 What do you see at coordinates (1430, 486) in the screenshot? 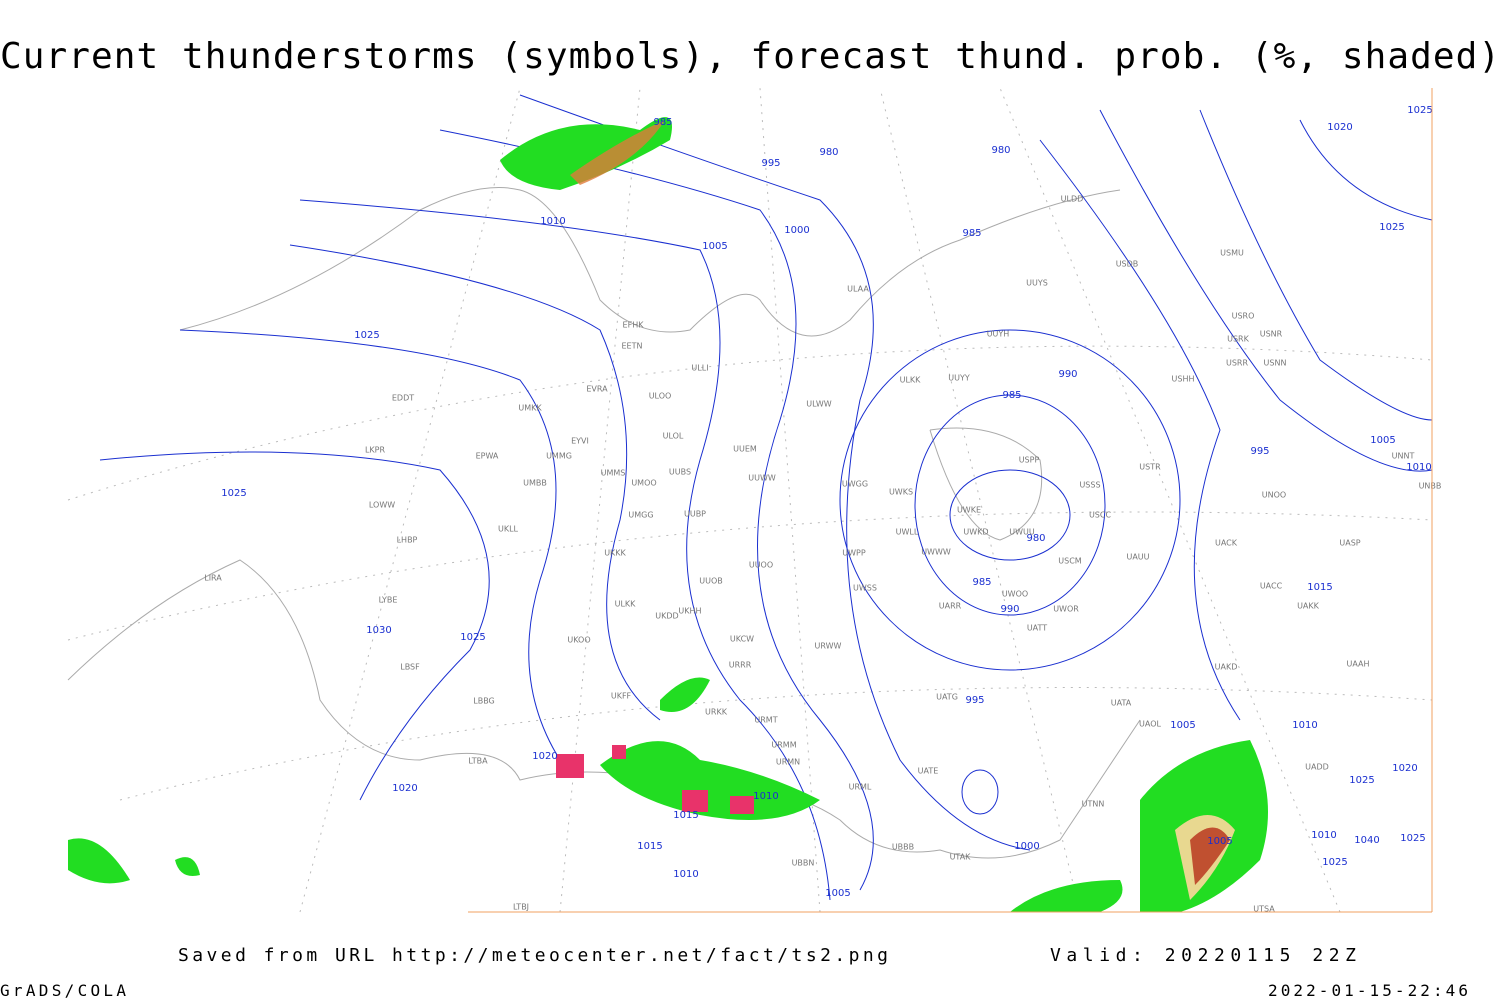
I see `station-code: UNBB` at bounding box center [1430, 486].